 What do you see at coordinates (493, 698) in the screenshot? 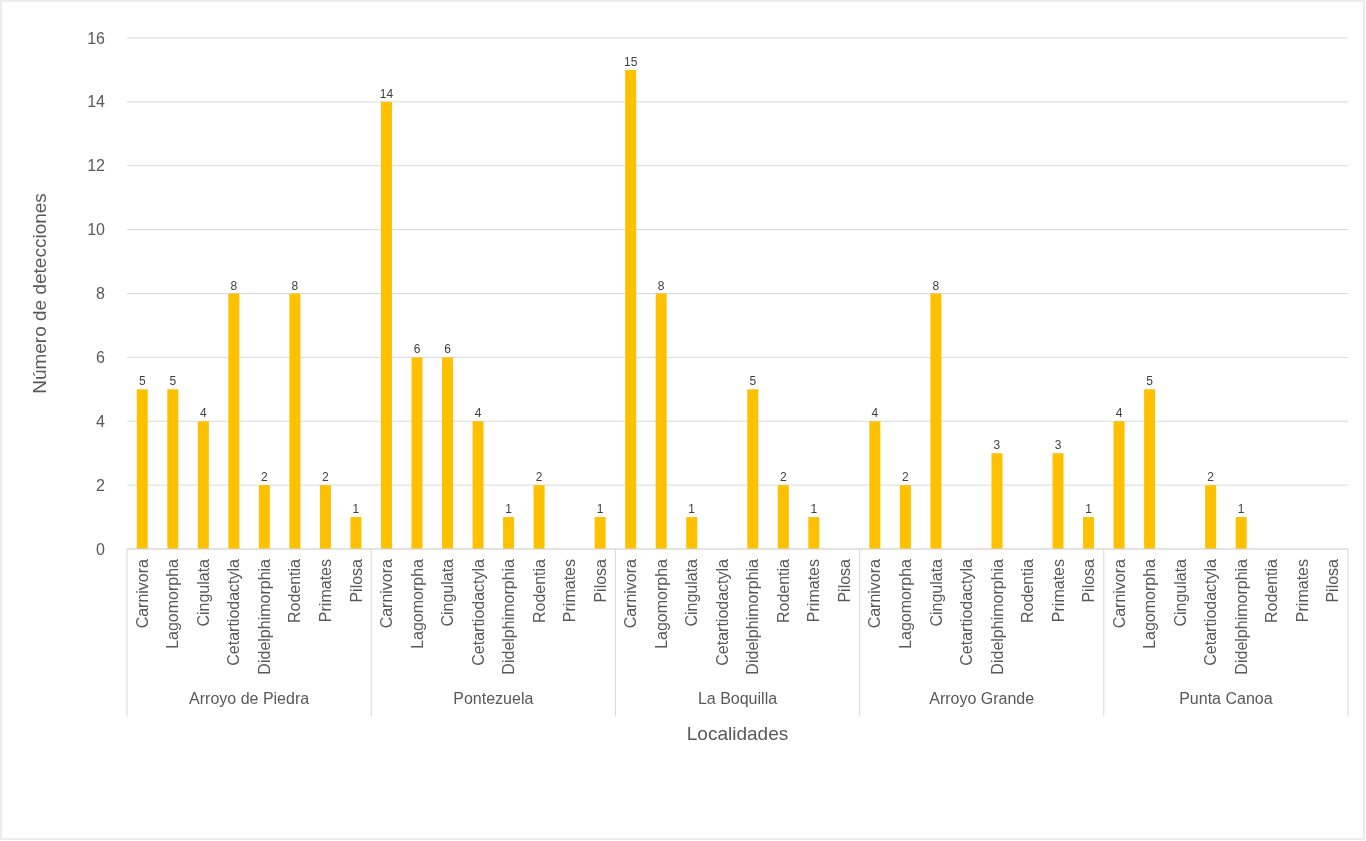
I see `text: Pontezuela` at bounding box center [493, 698].